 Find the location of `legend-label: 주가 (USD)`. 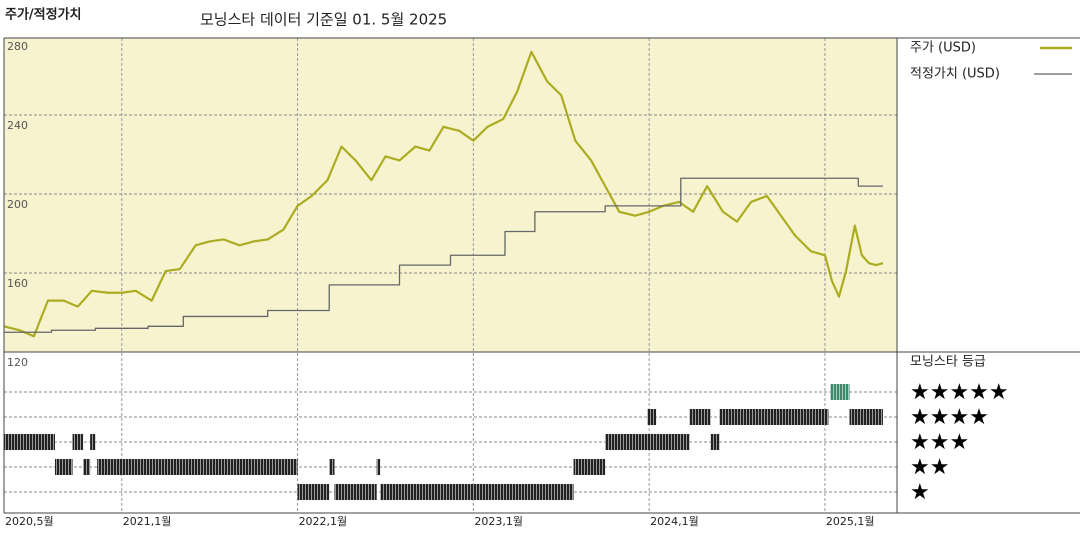

legend-label: 주가 (USD) is located at coordinates (943, 48).